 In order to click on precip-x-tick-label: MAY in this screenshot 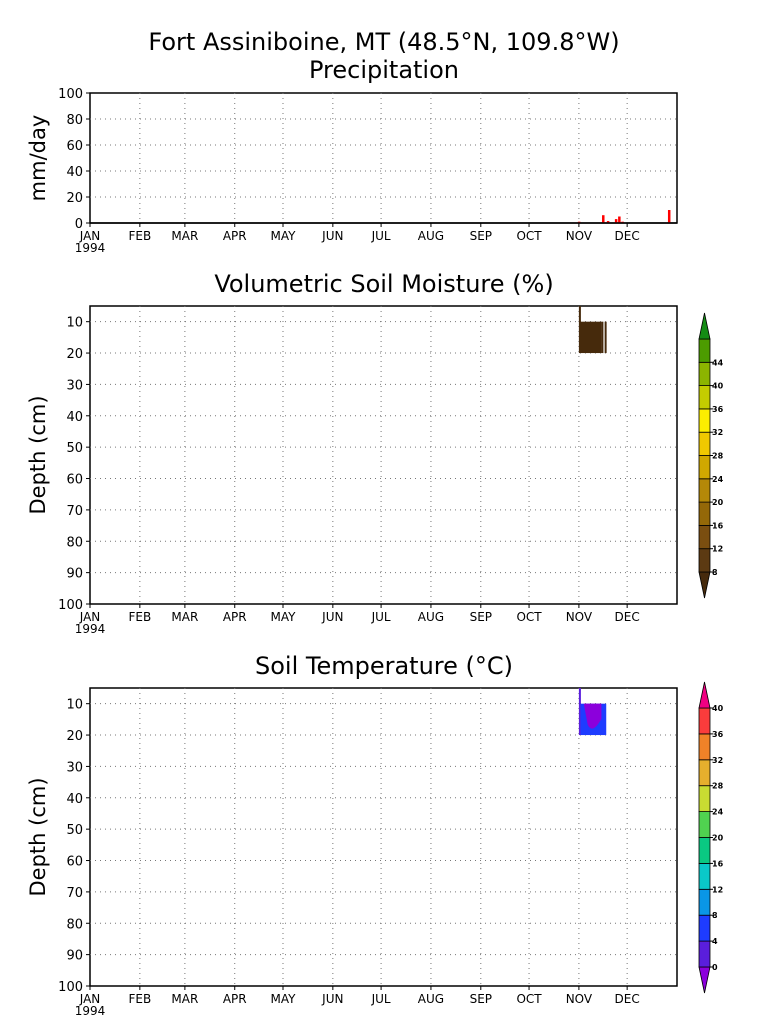, I will do `click(284, 236)`.